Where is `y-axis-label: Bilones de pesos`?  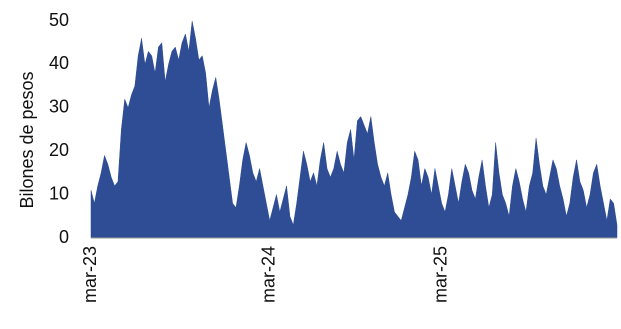
y-axis-label: Bilones de pesos is located at coordinates (27, 139).